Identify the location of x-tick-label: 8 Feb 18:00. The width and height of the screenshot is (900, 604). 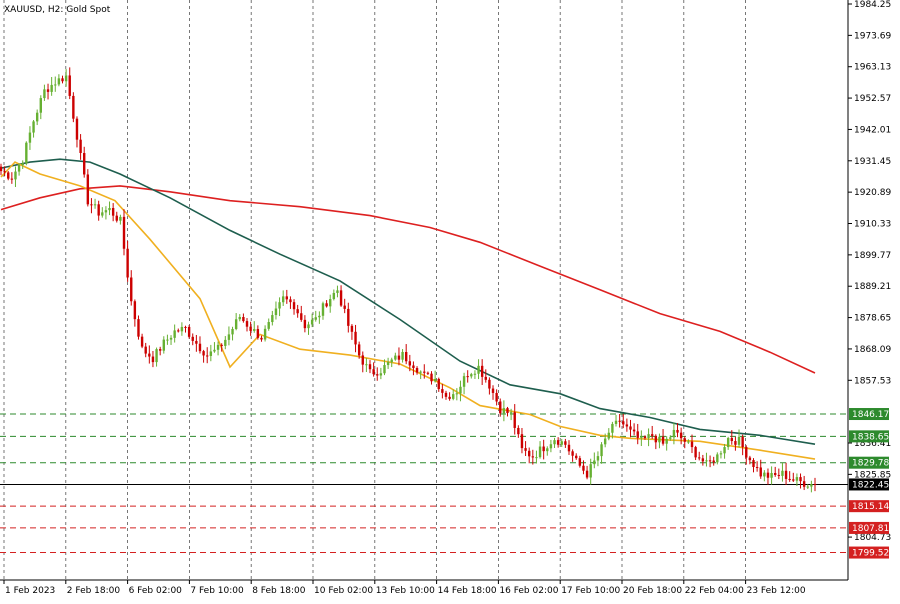
(279, 591).